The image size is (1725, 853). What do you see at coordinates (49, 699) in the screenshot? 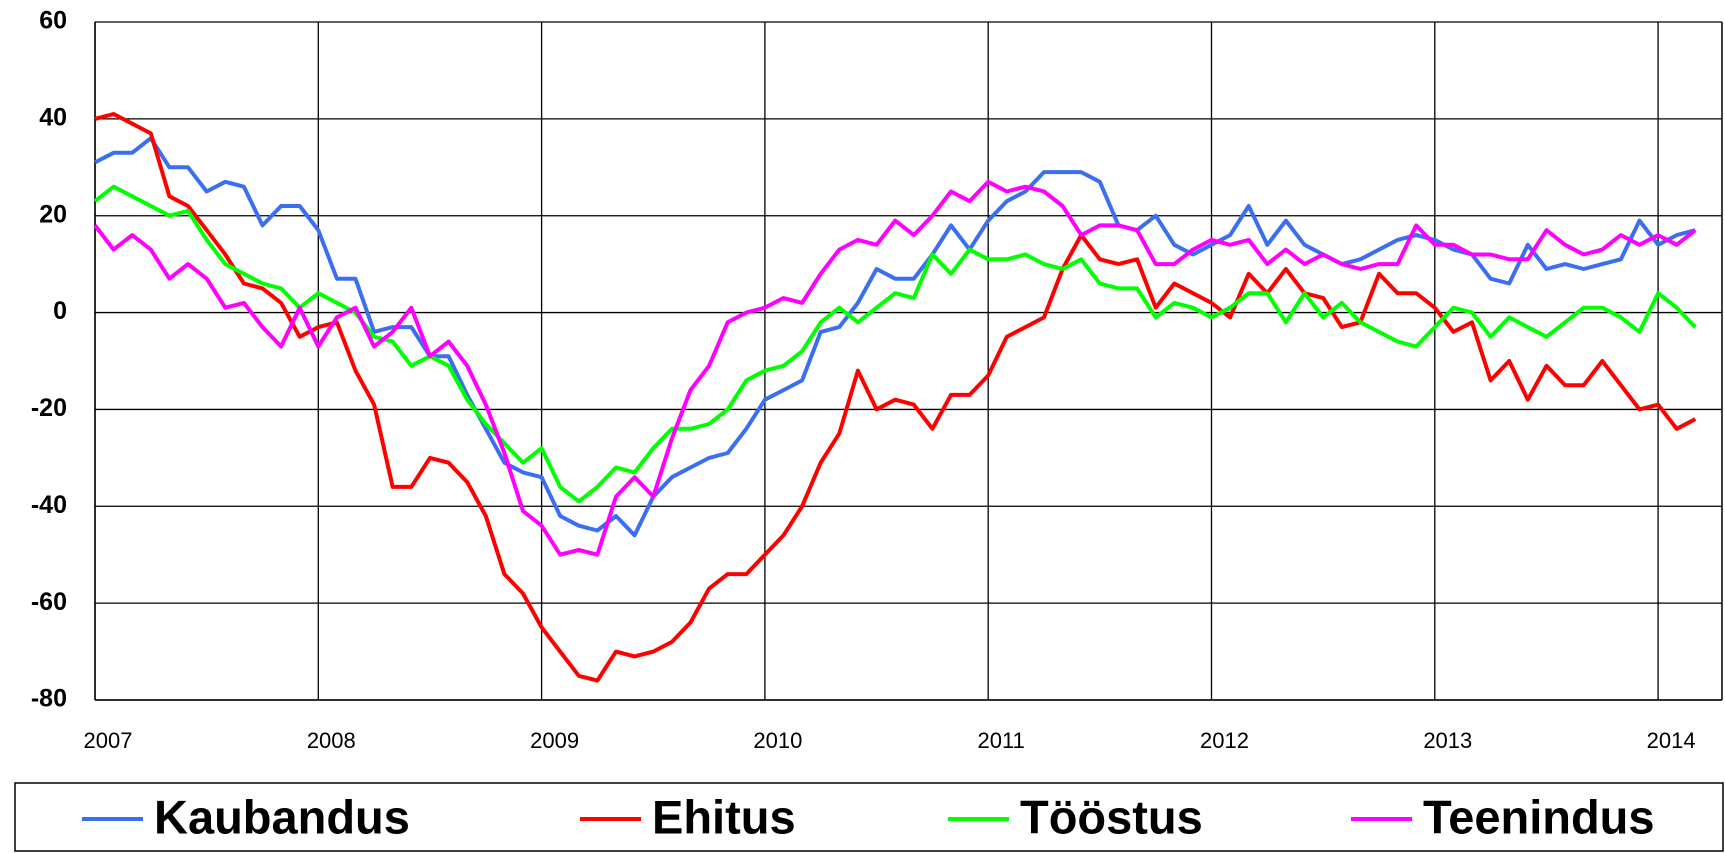
I see `y-tick-label: -80` at bounding box center [49, 699].